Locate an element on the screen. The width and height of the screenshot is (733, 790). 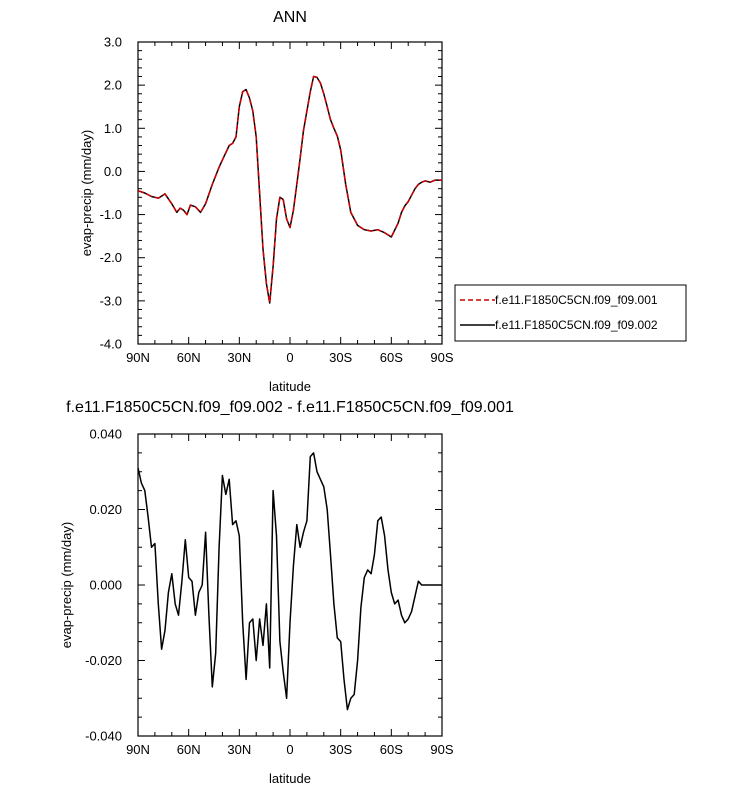
bottom-chart-ytick-label: 0.000 is located at coordinates (105, 585).